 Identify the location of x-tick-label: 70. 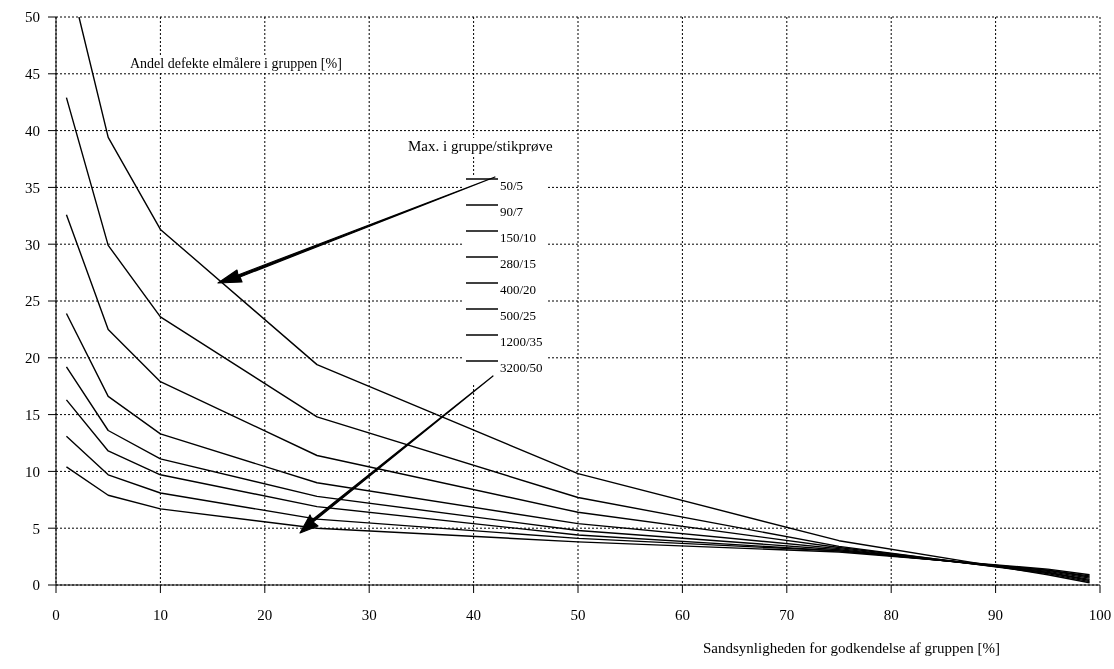
(787, 614).